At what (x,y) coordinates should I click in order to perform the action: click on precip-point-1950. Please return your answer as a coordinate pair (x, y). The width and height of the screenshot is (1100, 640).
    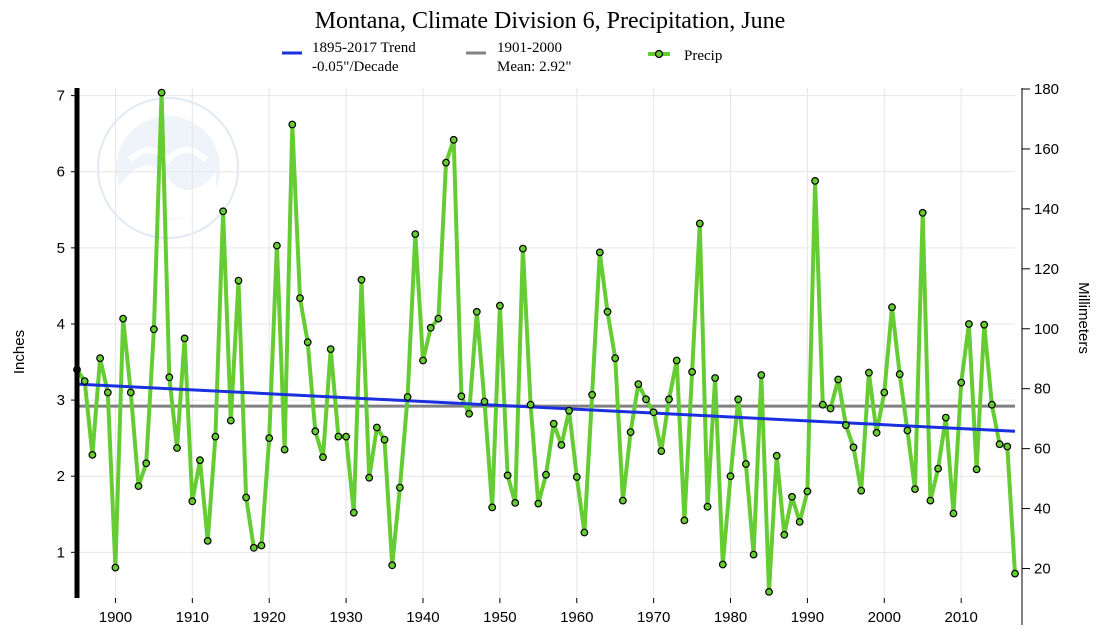
    Looking at the image, I should click on (500, 305).